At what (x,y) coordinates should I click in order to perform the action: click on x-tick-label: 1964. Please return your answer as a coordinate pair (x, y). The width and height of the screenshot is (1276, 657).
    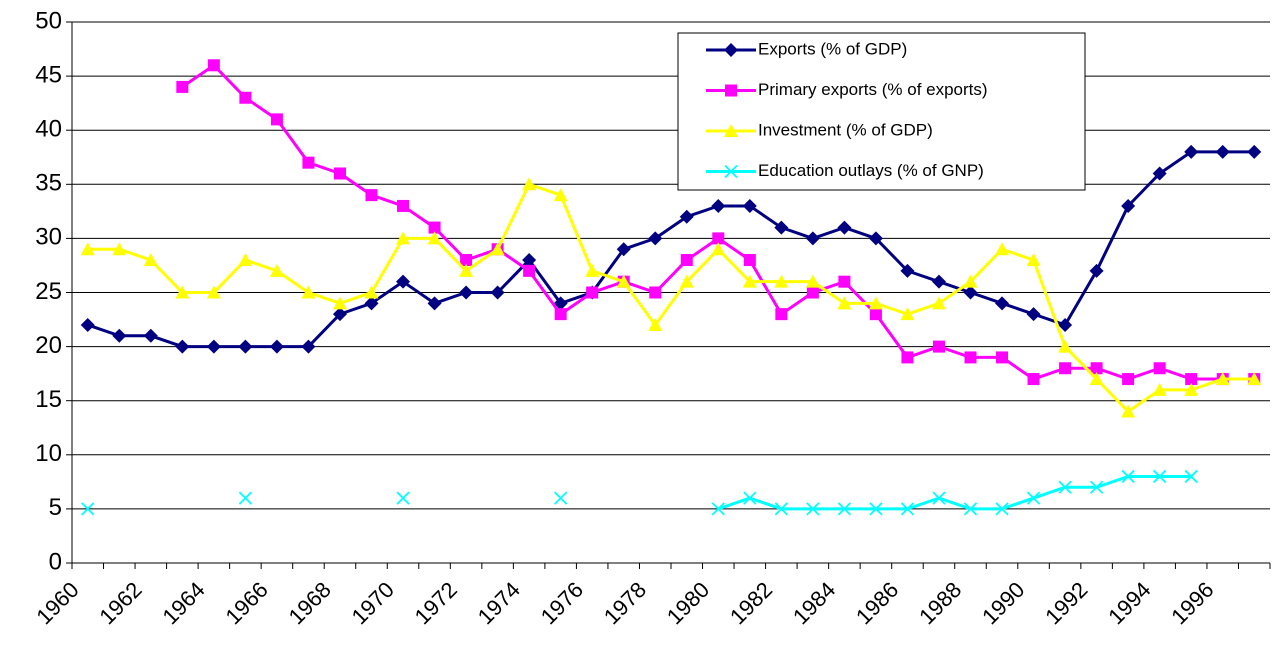
    Looking at the image, I should click on (183, 603).